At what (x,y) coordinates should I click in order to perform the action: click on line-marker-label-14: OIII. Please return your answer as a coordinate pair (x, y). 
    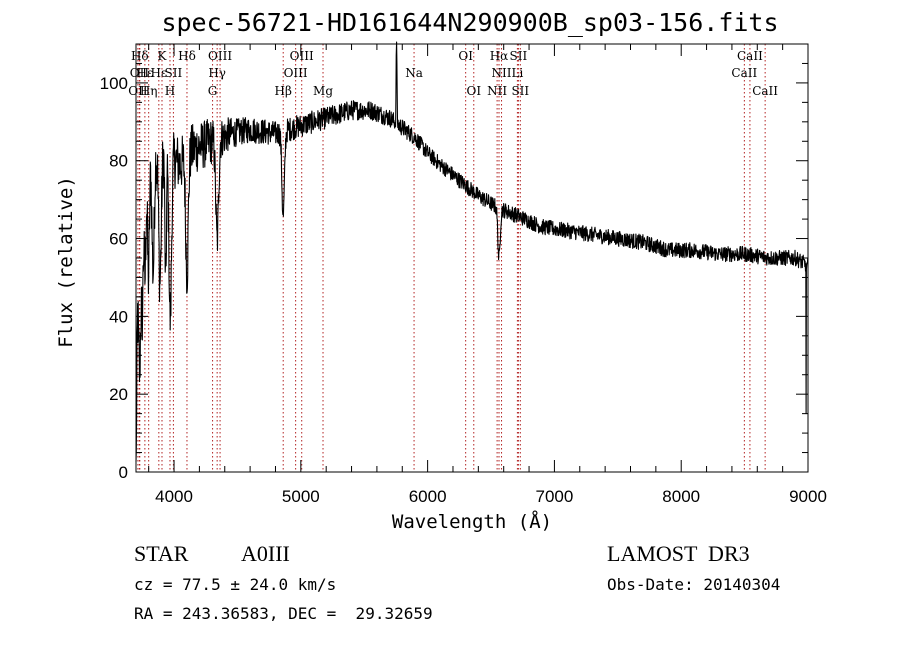
    Looking at the image, I should click on (296, 73).